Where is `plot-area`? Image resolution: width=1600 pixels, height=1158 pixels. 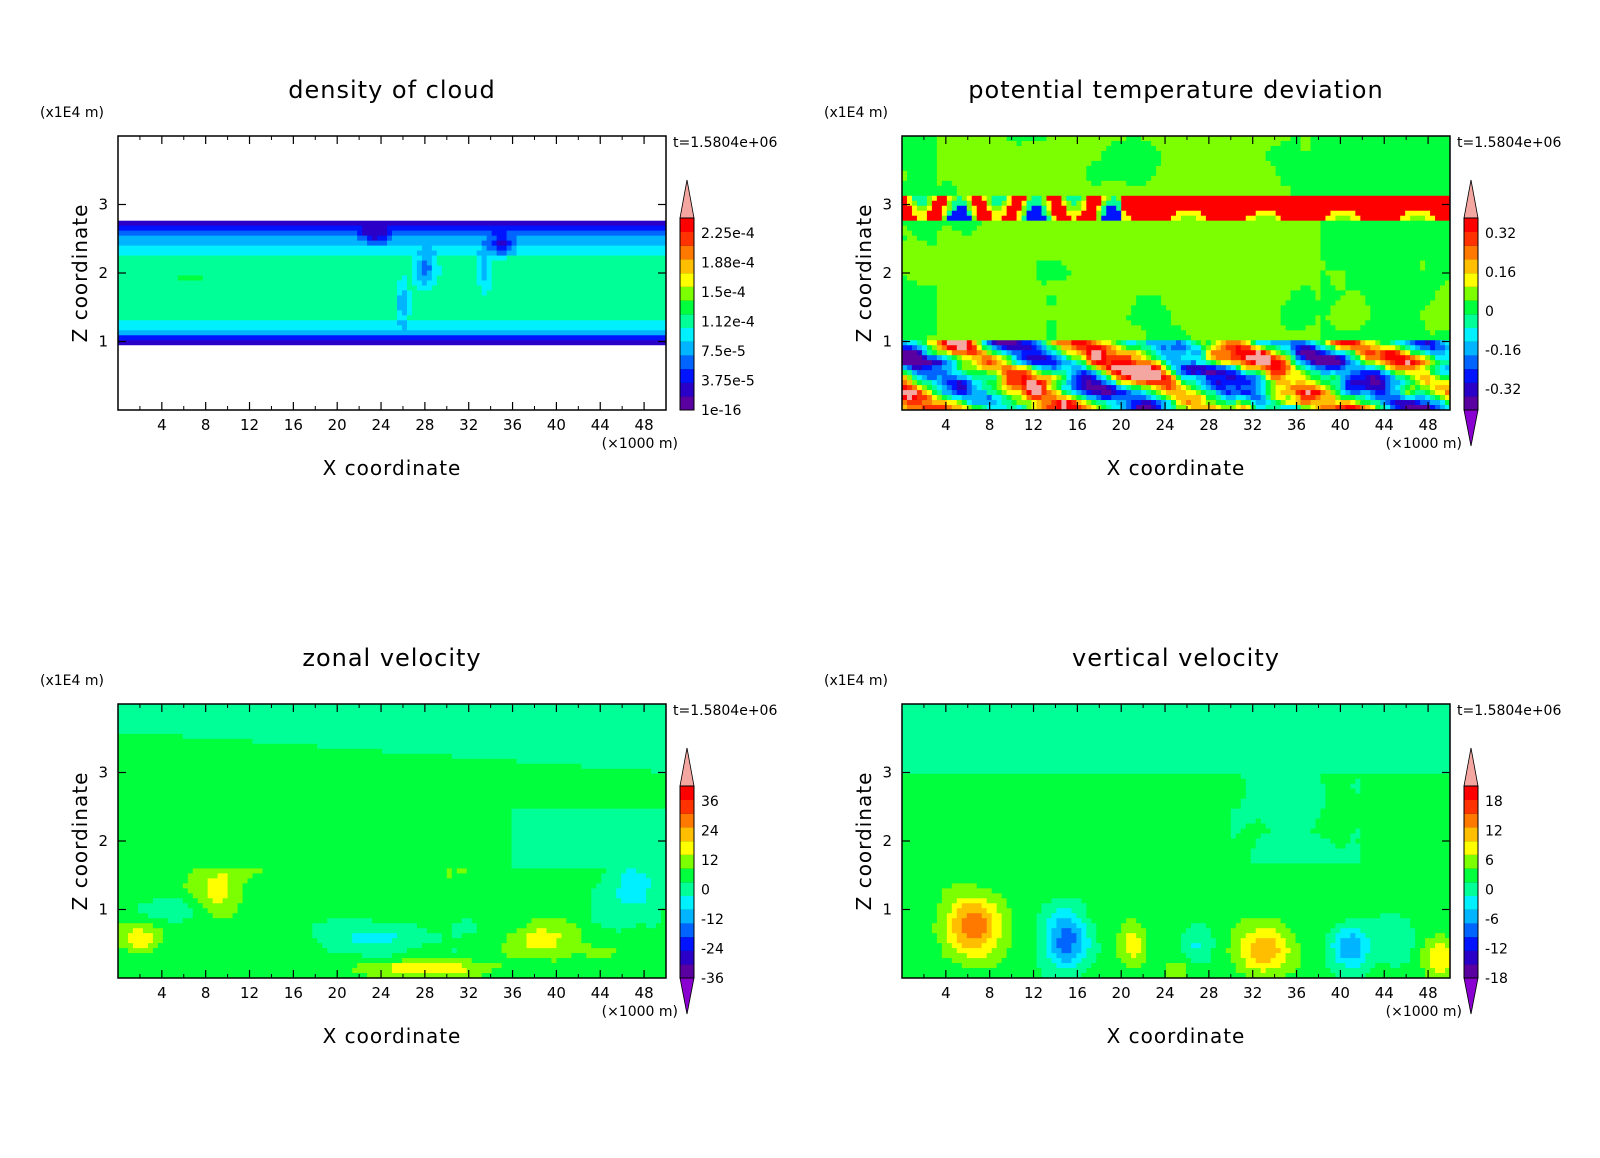 plot-area is located at coordinates (392, 273).